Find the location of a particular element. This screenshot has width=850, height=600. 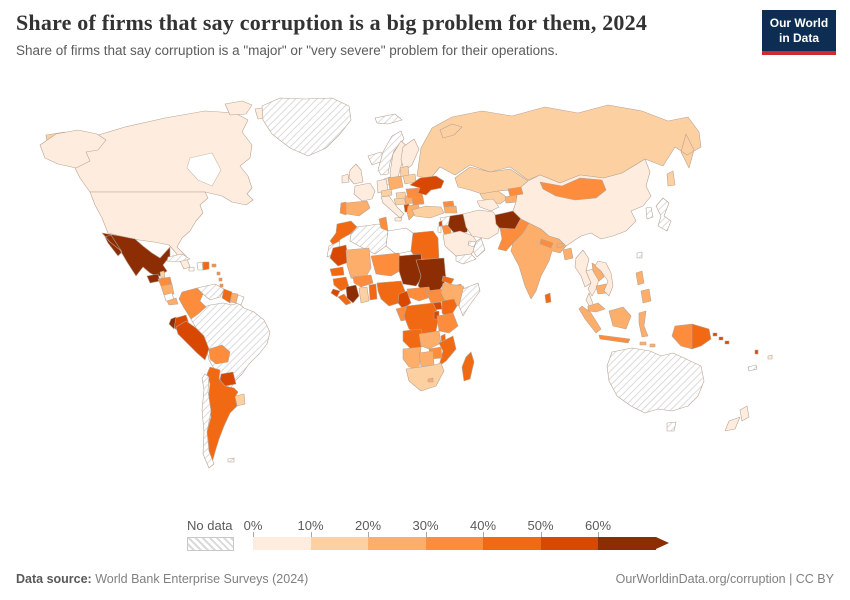

country-french-guiana is located at coordinates (240, 300).